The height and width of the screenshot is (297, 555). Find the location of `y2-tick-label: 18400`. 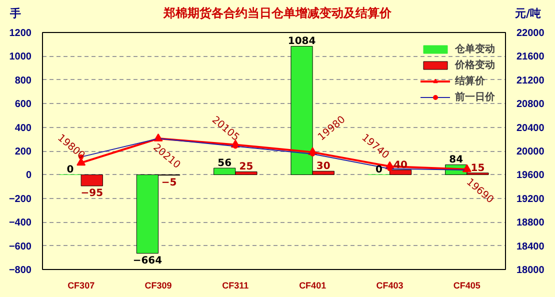

y2-tick-label: 18400 is located at coordinates (530, 246).